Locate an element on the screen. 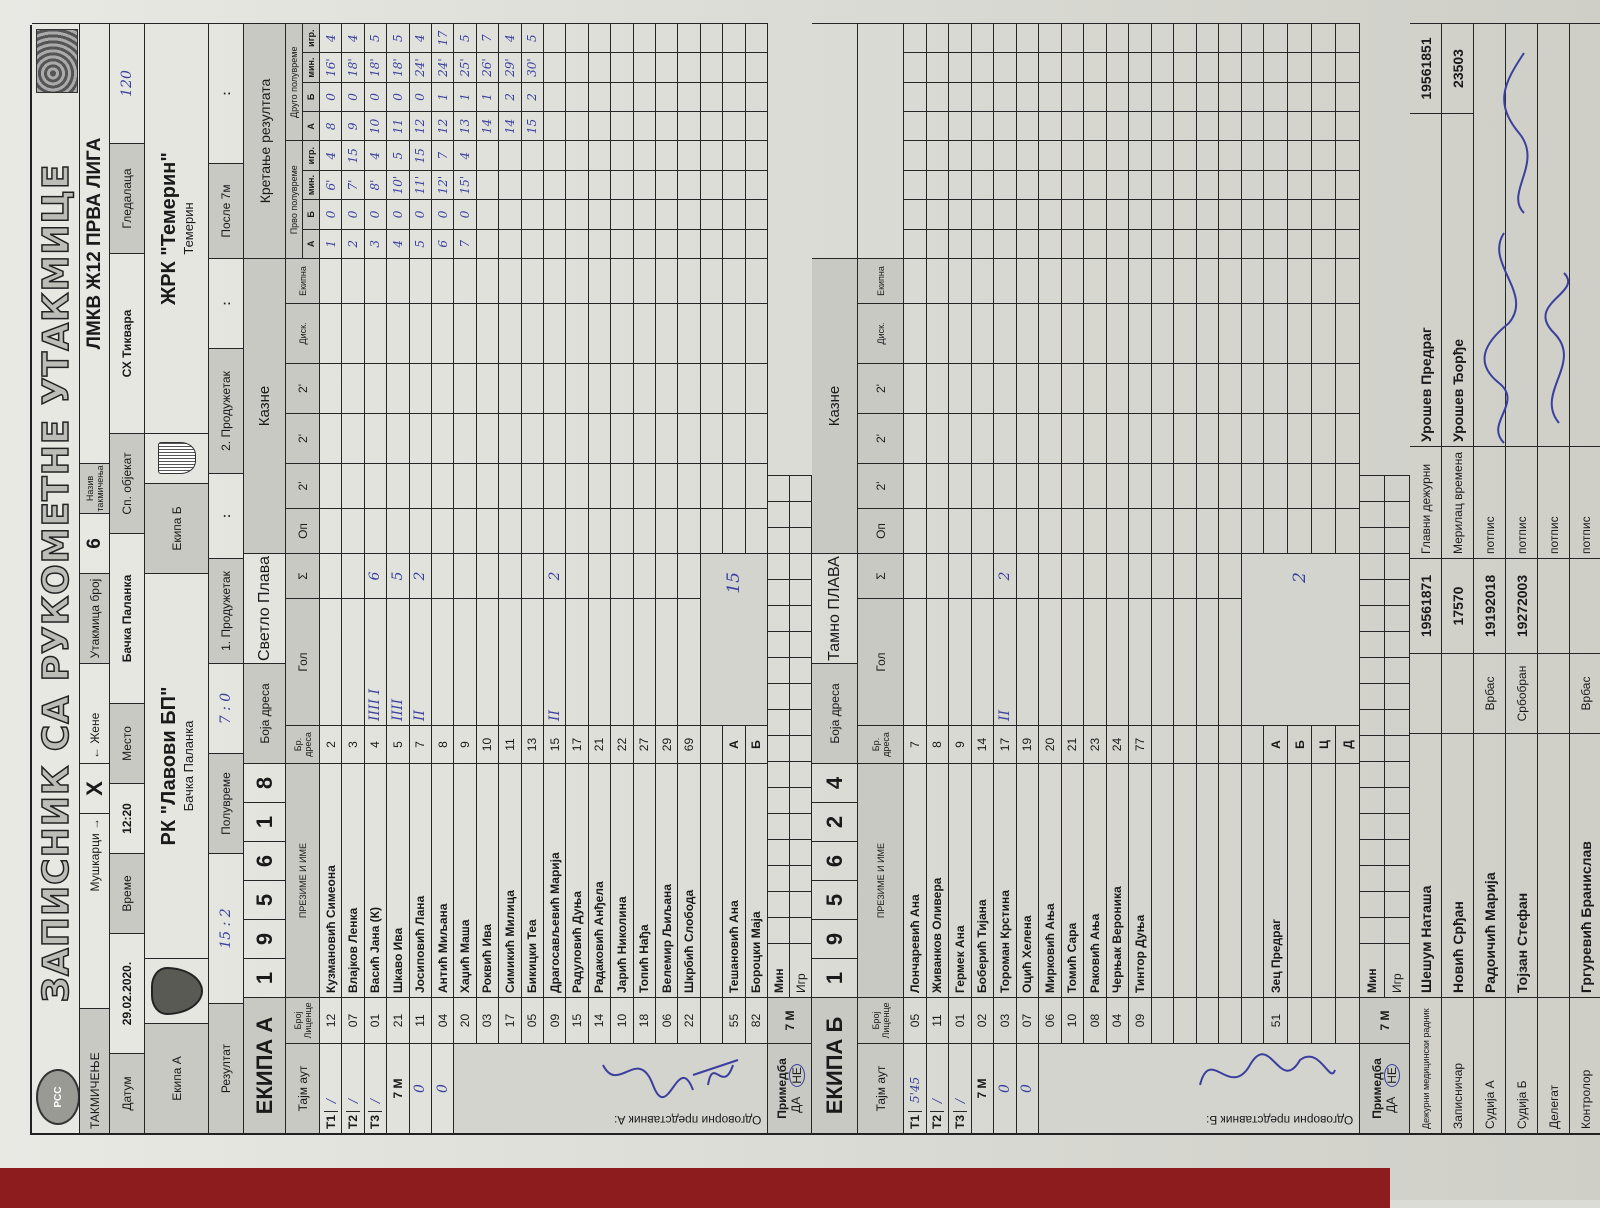 This screenshot has width=1600, height=1208. progression-cell: 3 is located at coordinates (376, 243).